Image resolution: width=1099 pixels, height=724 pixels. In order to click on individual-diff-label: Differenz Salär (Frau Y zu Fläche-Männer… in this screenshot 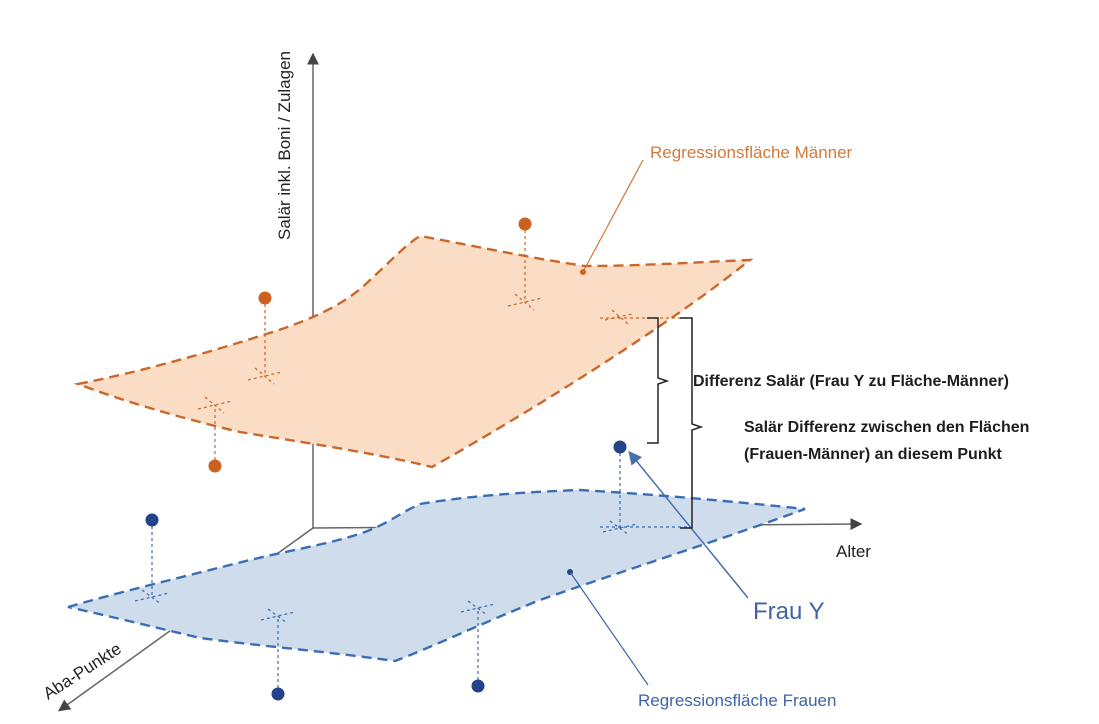, I will do `click(851, 381)`.